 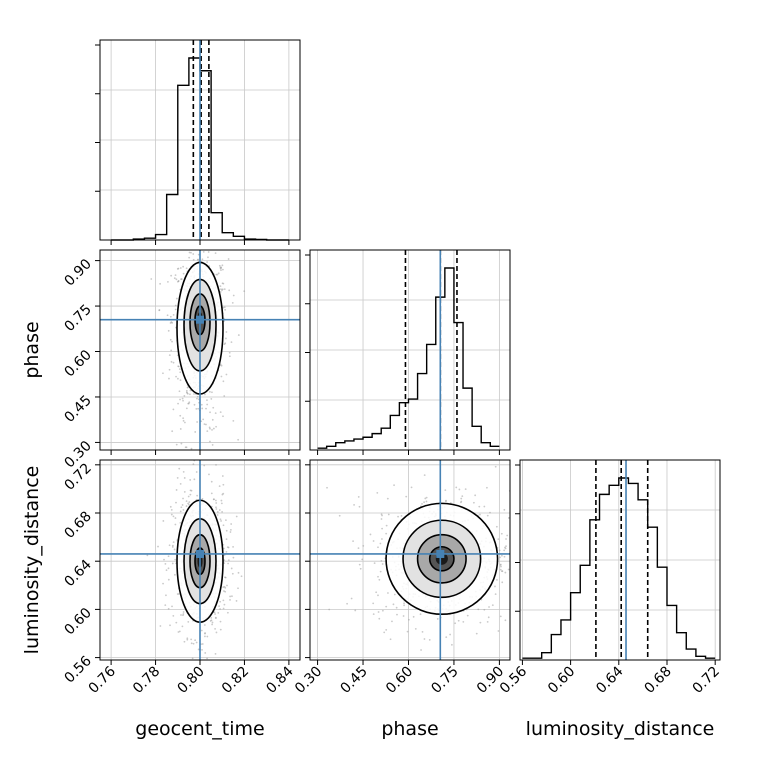 I want to click on x-tick-label: 0.84, so click(x=279, y=679).